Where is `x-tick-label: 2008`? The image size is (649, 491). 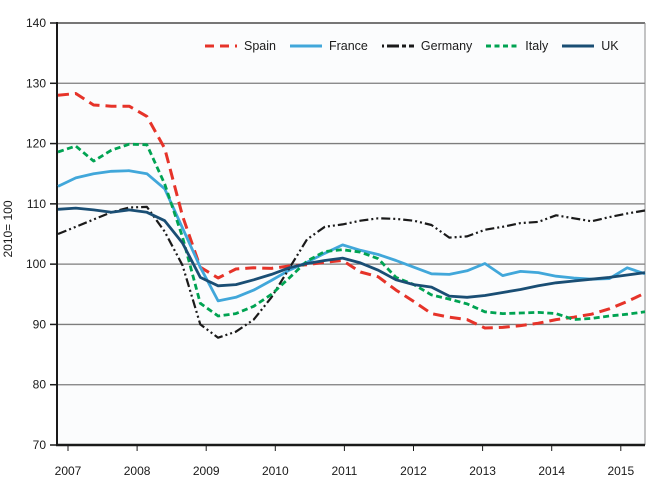
x-tick-label: 2008 is located at coordinates (137, 471).